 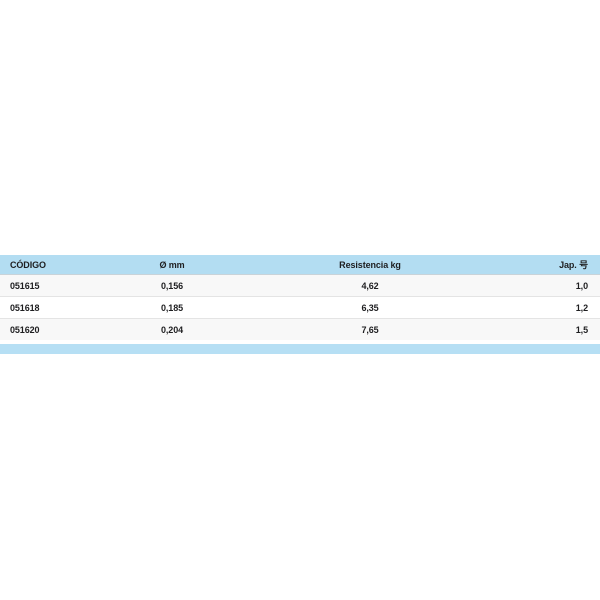 What do you see at coordinates (581, 285) in the screenshot?
I see `table-cell-jap-size: 1,0` at bounding box center [581, 285].